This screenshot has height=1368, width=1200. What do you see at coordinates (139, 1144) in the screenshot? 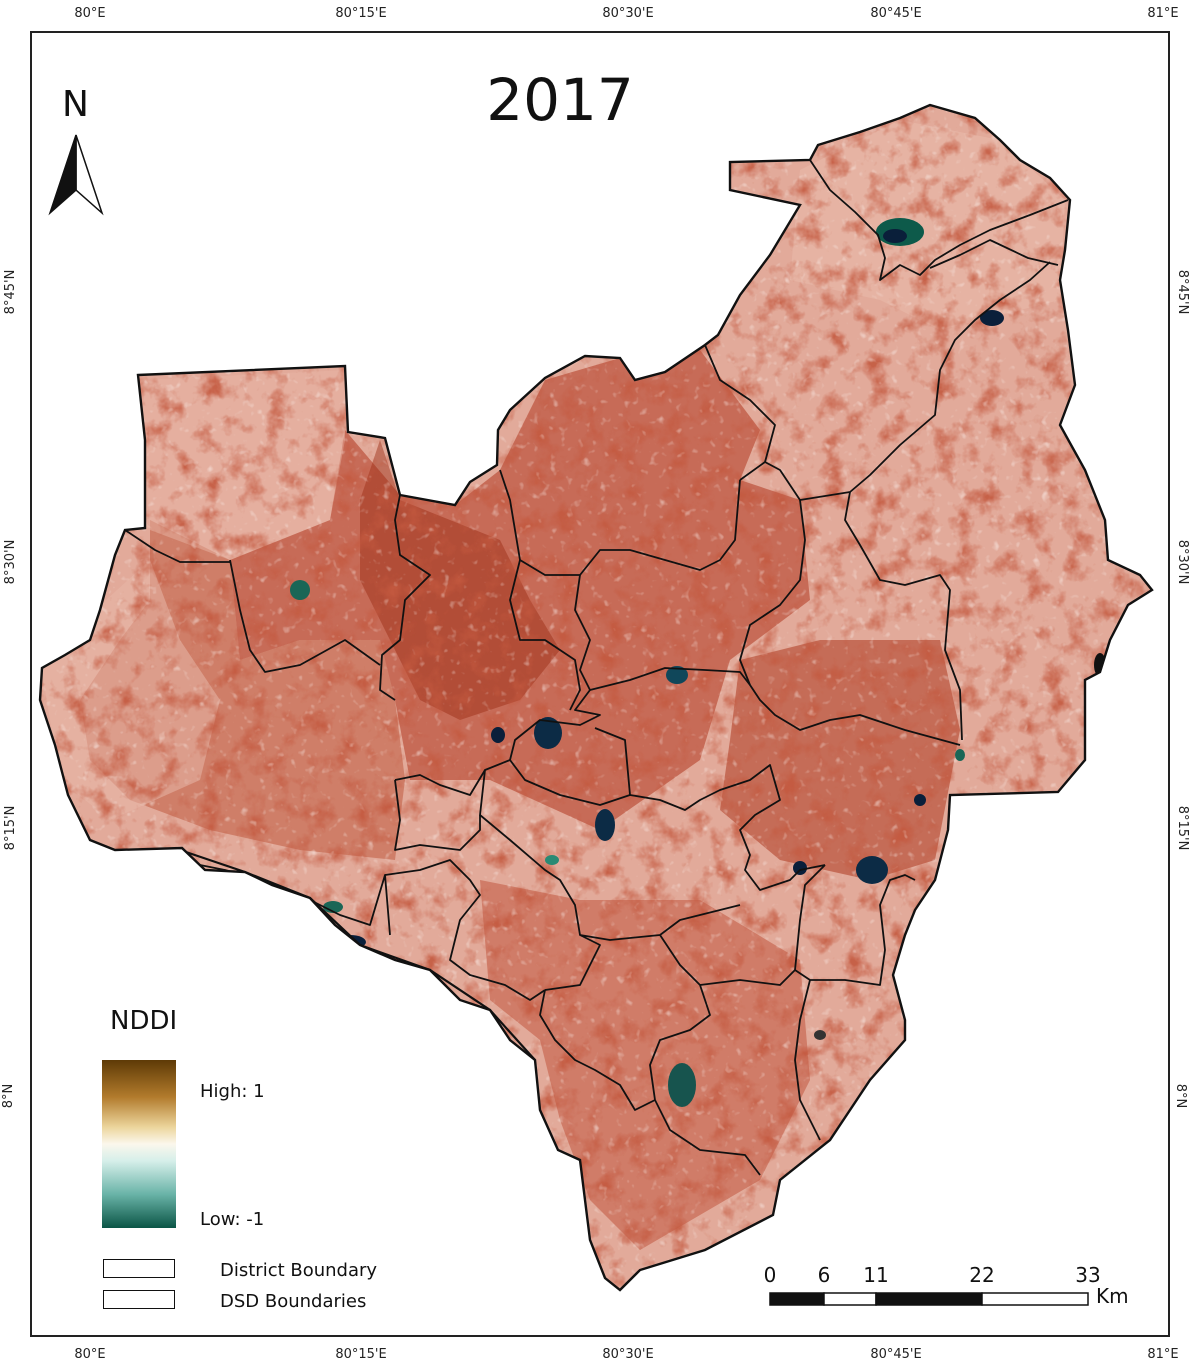
I see `legend-color-ramp` at bounding box center [139, 1144].